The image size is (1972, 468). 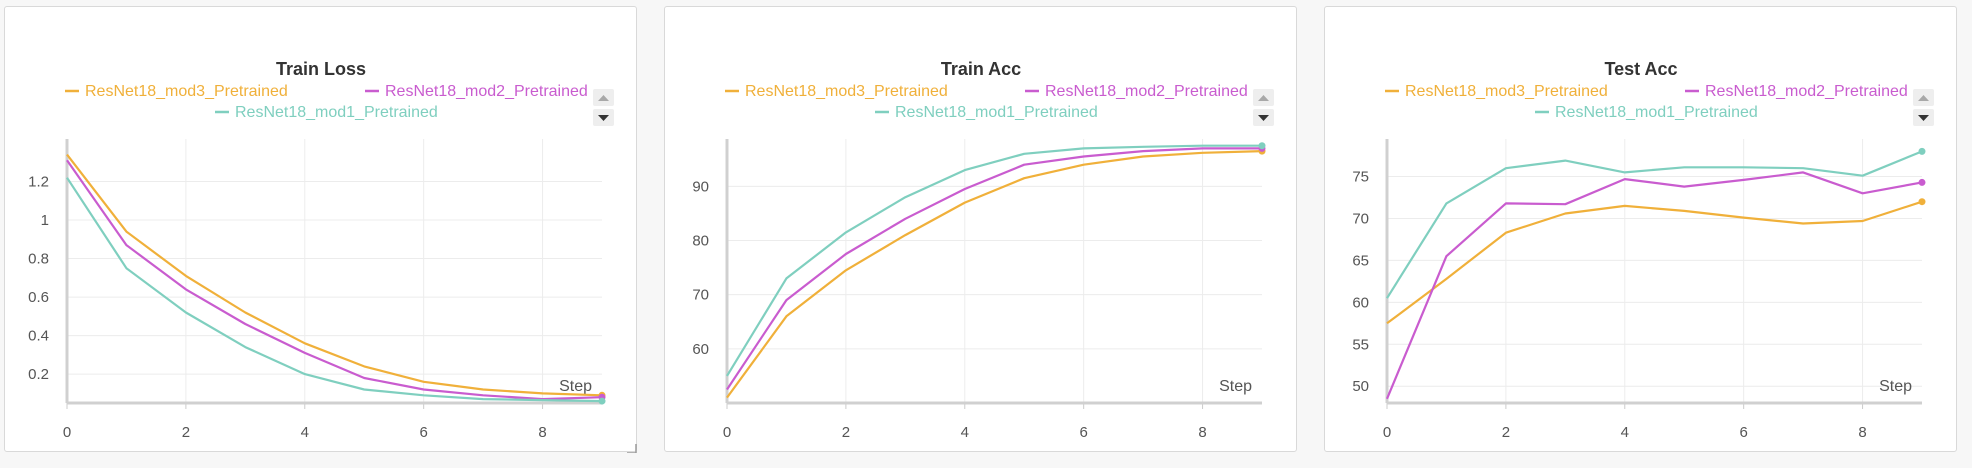 What do you see at coordinates (1922, 182) in the screenshot?
I see `series-endpoint-resnet18-mod2-pretrained` at bounding box center [1922, 182].